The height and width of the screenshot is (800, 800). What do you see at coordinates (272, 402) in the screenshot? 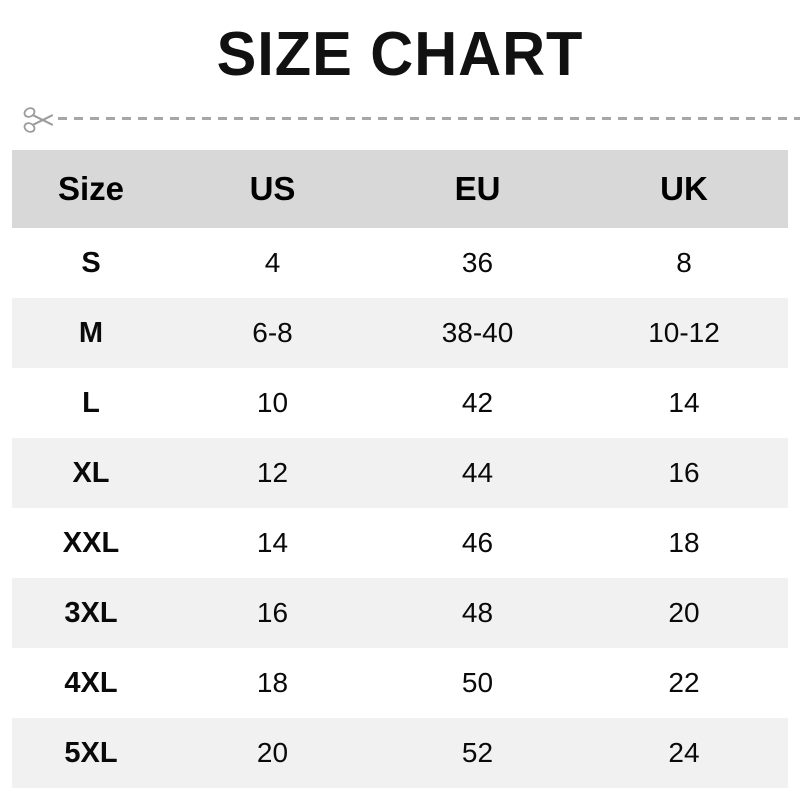
I see `cell-us: 10` at bounding box center [272, 402].